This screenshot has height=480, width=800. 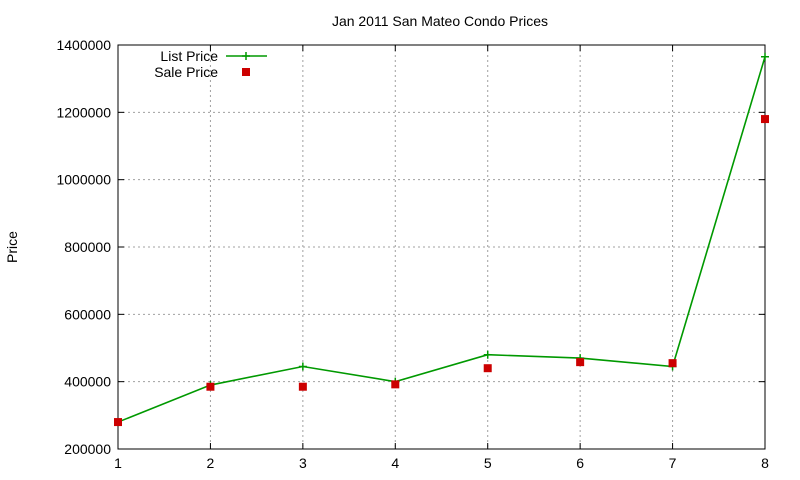 I want to click on y-tick-label: 1200000, so click(x=83, y=112).